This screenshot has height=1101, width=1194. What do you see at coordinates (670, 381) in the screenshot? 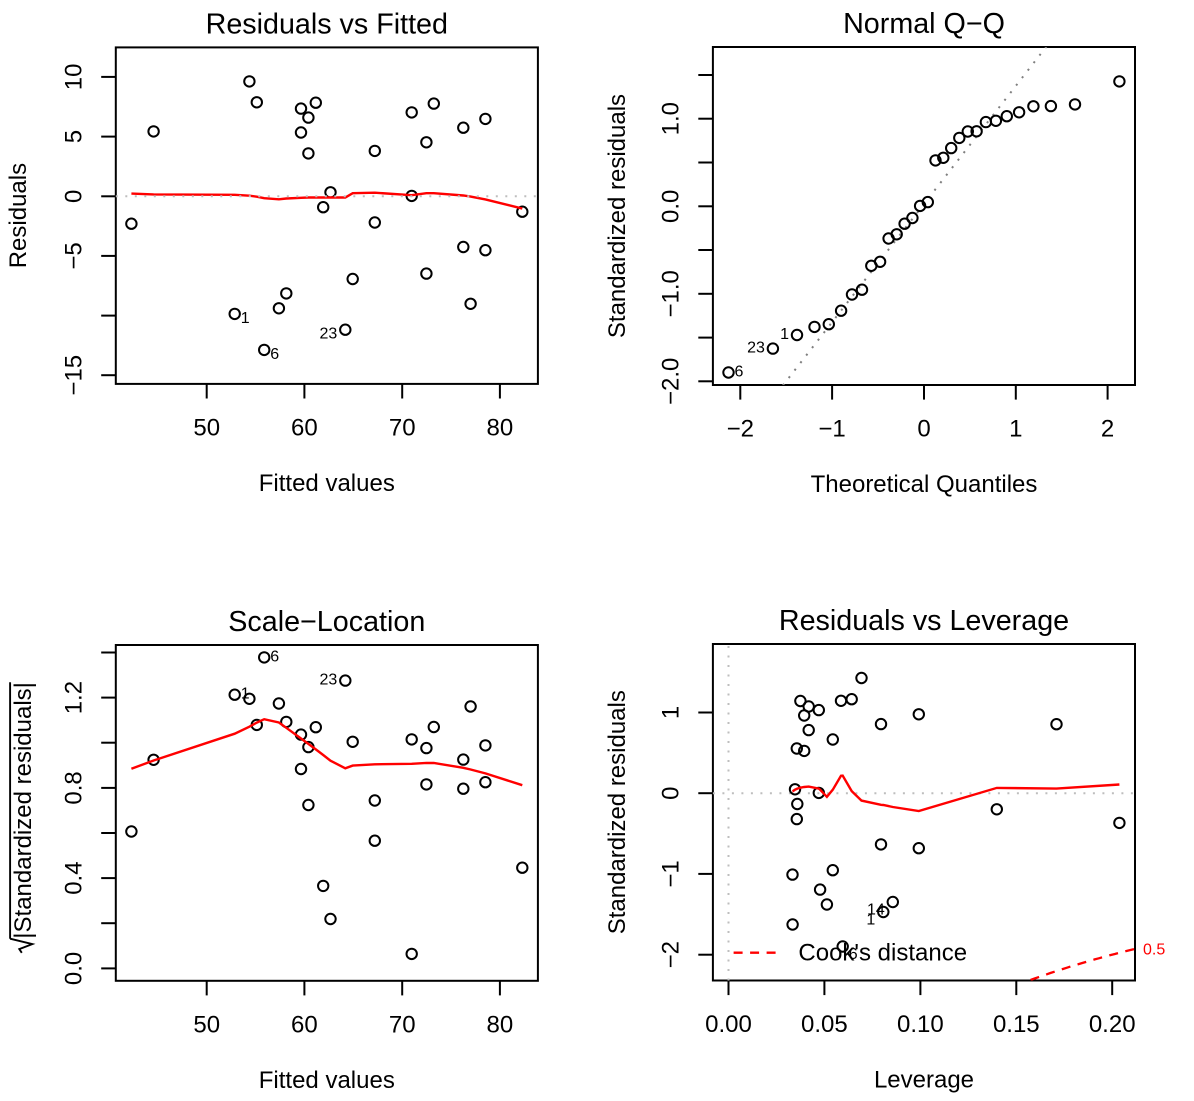
I see `svg-text: −2.0` at bounding box center [670, 381].